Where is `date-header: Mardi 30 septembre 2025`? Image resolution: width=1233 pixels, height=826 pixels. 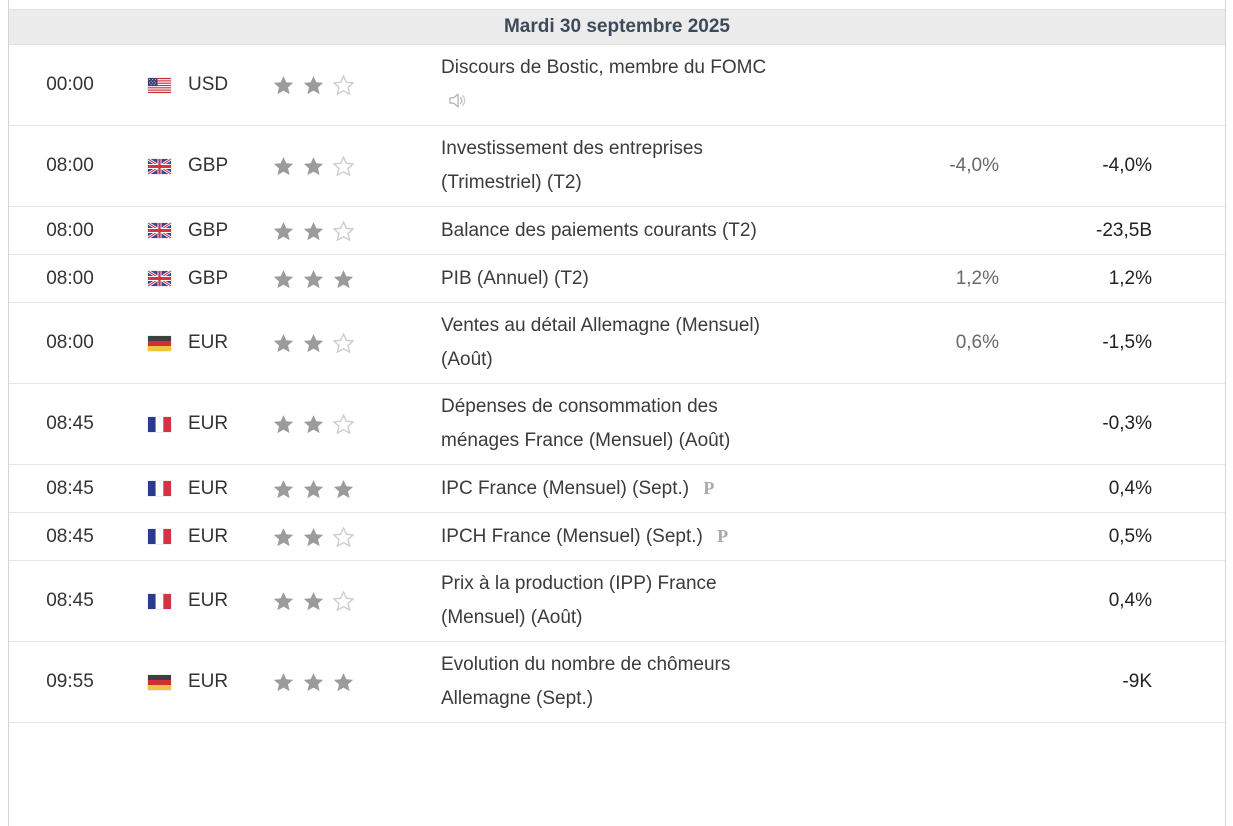
date-header: Mardi 30 septembre 2025 is located at coordinates (617, 27).